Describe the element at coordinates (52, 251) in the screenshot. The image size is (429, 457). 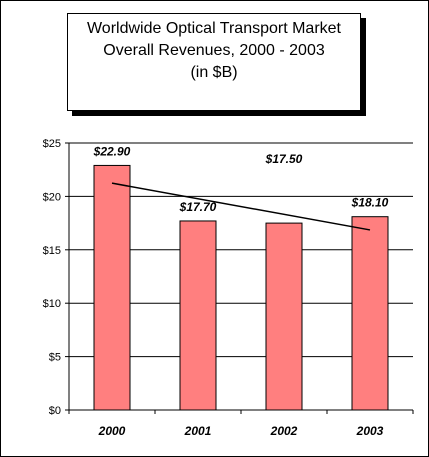
I see `y-tick-label: $15` at that location.